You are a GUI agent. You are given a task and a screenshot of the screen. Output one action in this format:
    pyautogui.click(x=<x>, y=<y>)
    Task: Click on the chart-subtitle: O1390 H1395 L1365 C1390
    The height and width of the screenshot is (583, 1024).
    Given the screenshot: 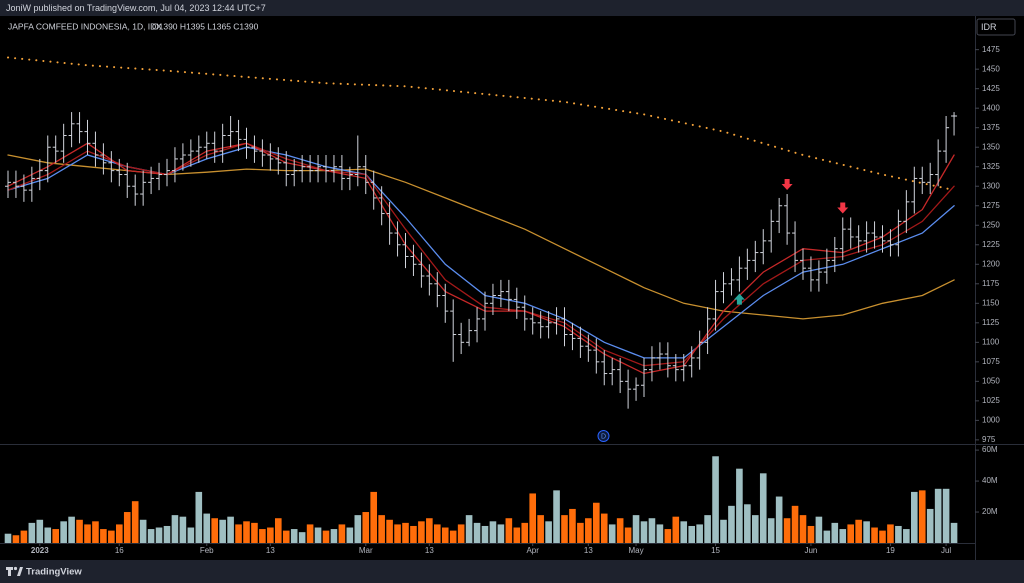 What is the action you would take?
    pyautogui.click(x=205, y=26)
    